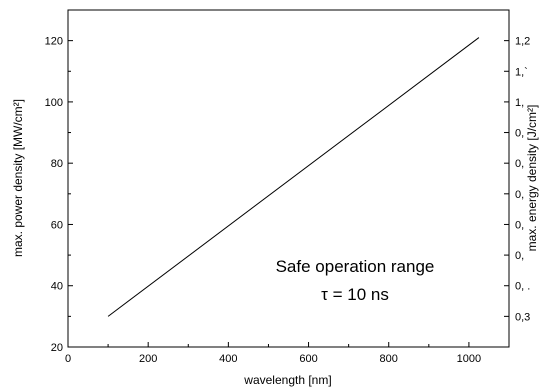 This screenshot has height=389, width=546. What do you see at coordinates (287, 380) in the screenshot?
I see `x-axis-label: wavelength [nm]` at bounding box center [287, 380].